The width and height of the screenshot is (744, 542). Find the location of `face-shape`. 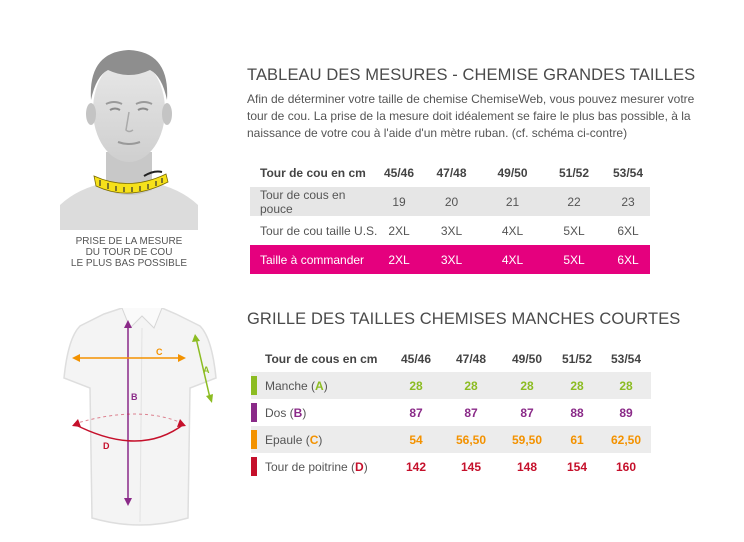

face-shape is located at coordinates (129, 110).